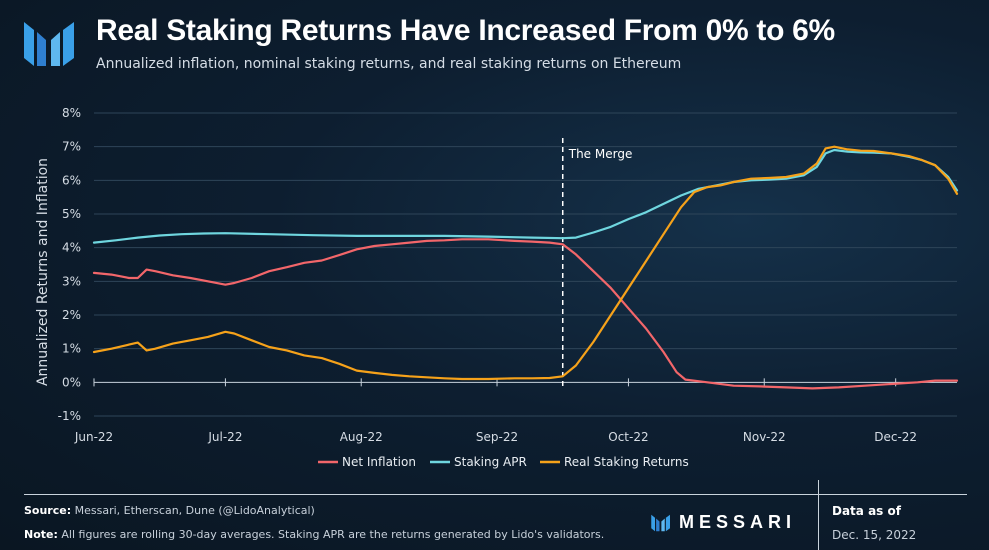 This screenshot has width=989, height=550. Describe the element at coordinates (93, 437) in the screenshot. I see `x-tick-label: Jun-22` at that location.